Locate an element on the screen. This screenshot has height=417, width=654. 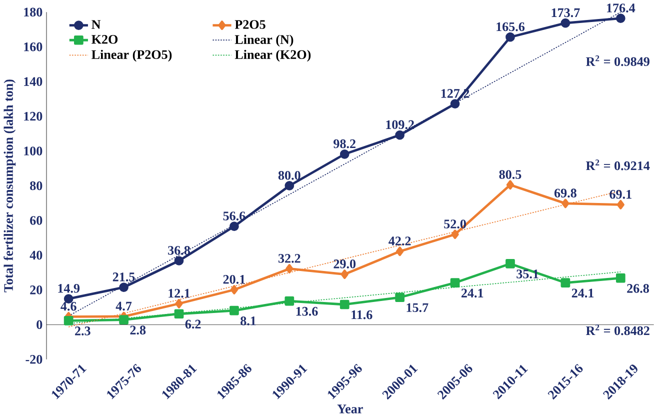
data-label: 98.2 is located at coordinates (345, 143).